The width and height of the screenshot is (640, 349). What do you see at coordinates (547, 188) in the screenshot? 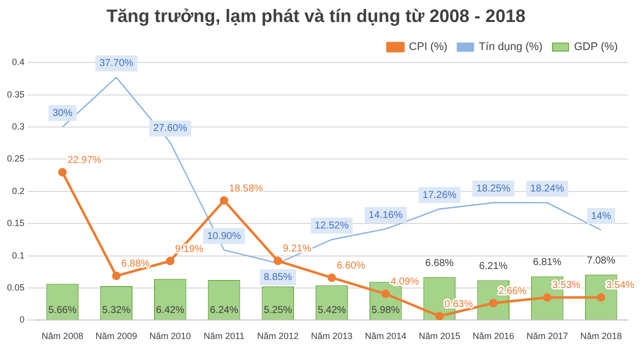
I see `data-label: 18.24%` at bounding box center [547, 188].